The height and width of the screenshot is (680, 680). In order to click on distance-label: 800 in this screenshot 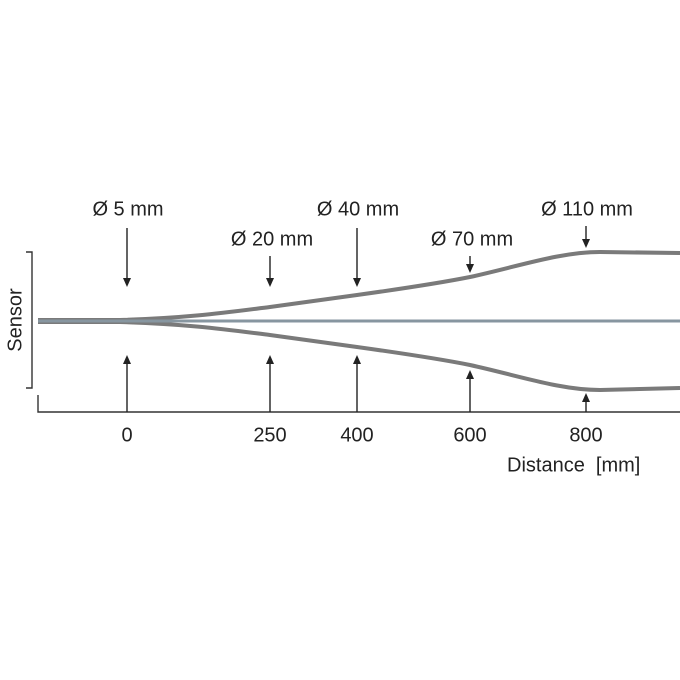, I will do `click(585, 435)`.